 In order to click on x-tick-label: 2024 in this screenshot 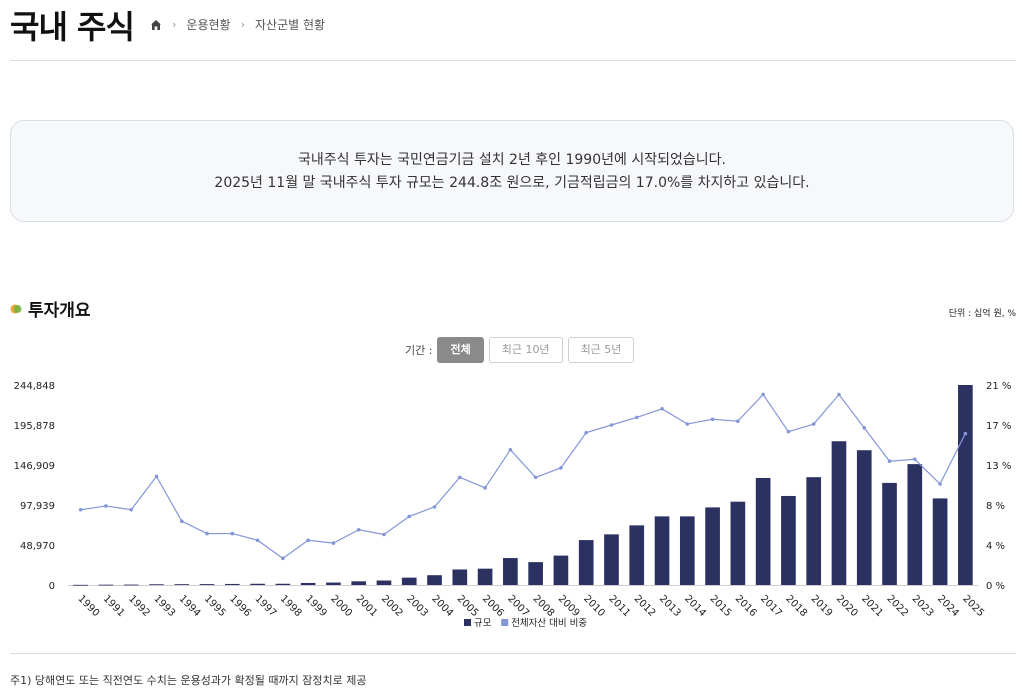, I will do `click(948, 606)`.